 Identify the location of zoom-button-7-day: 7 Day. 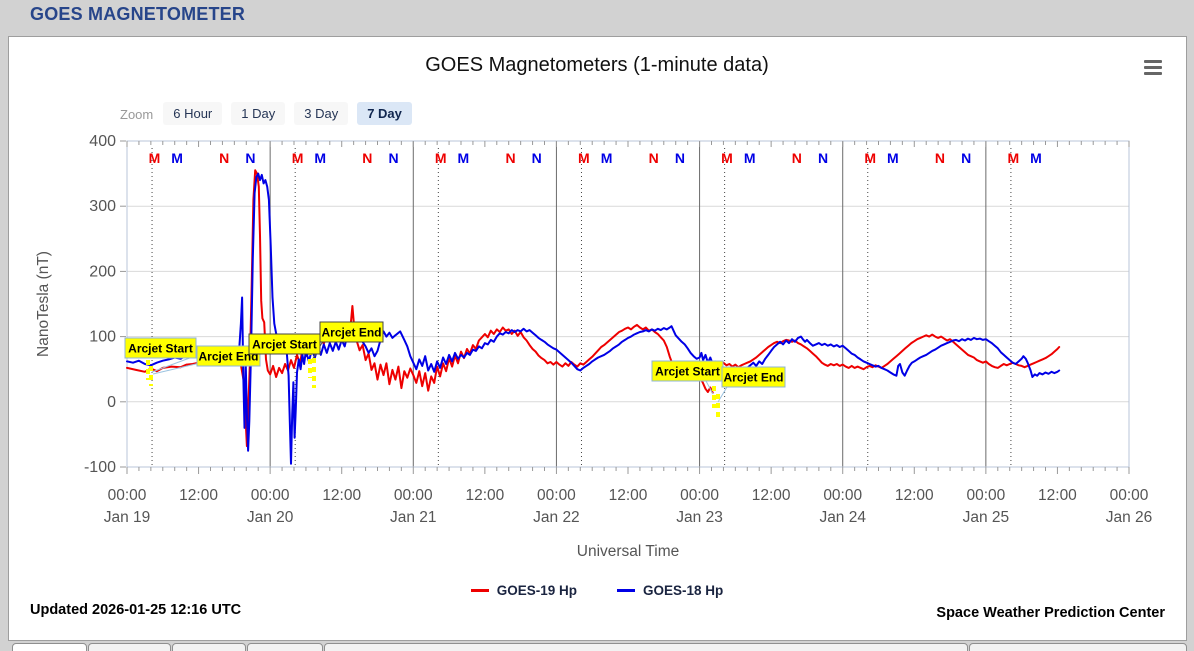
(384, 113).